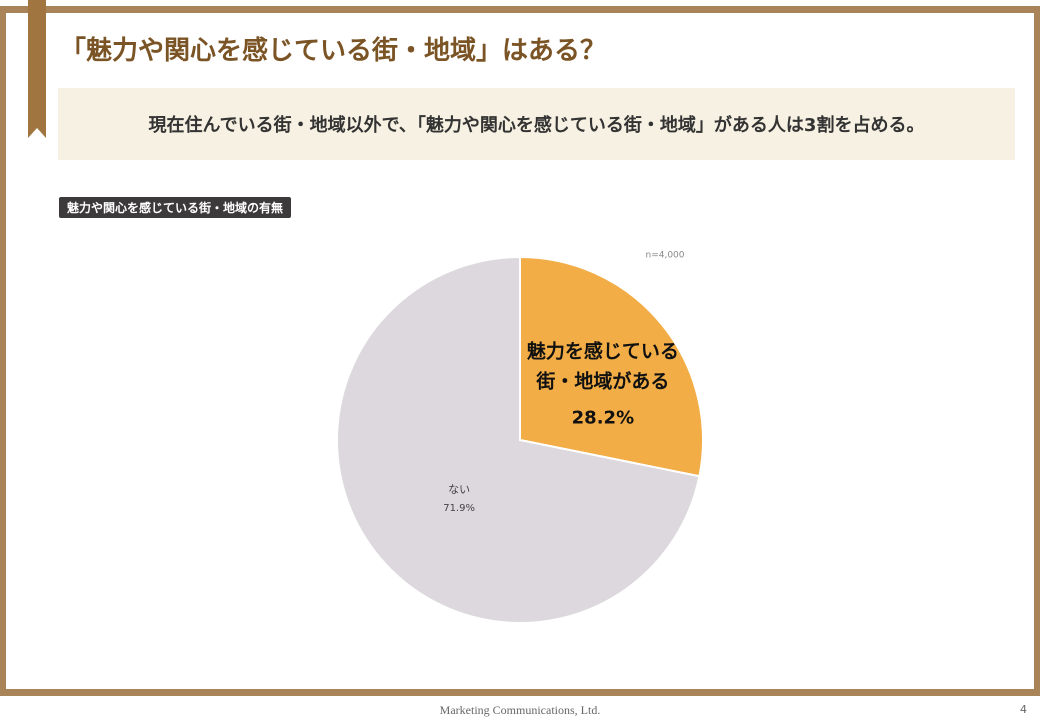  I want to click on slice-label: ない, so click(459, 489).